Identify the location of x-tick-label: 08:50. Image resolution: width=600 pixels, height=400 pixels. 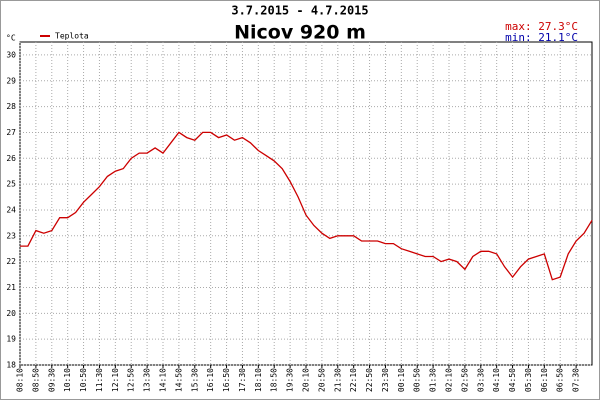
(35, 380).